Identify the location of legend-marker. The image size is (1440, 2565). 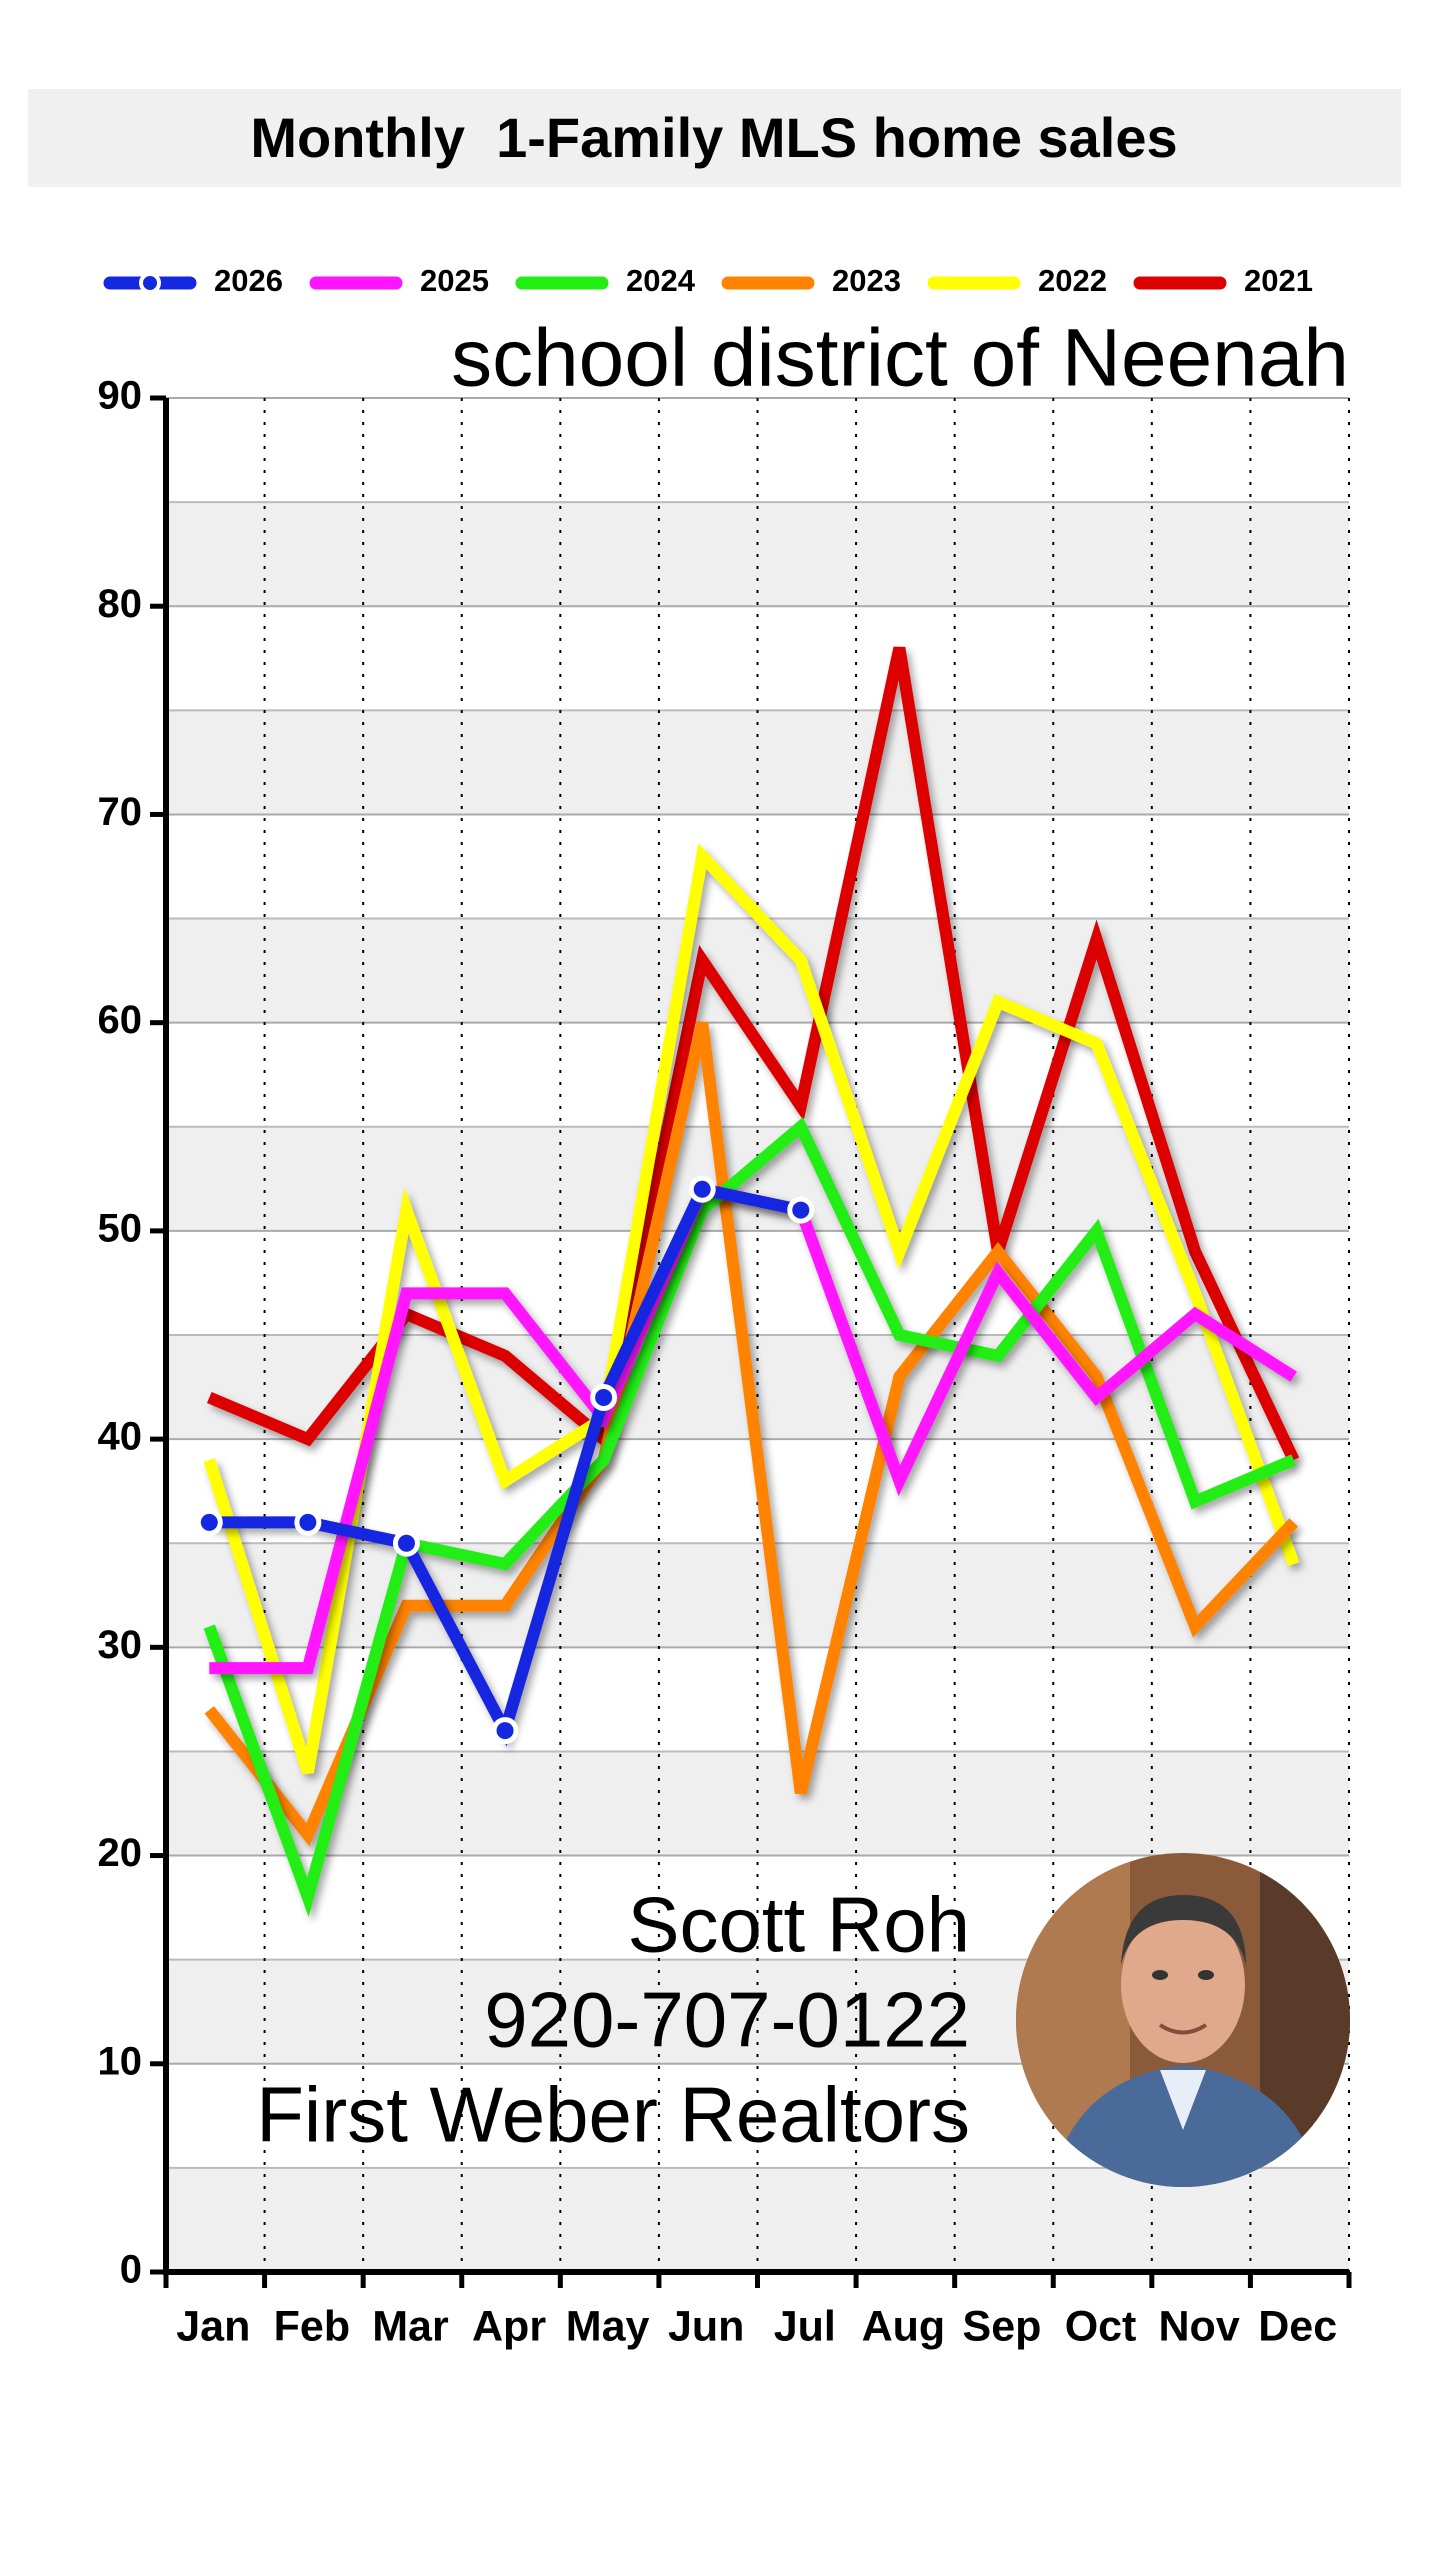
(150, 283).